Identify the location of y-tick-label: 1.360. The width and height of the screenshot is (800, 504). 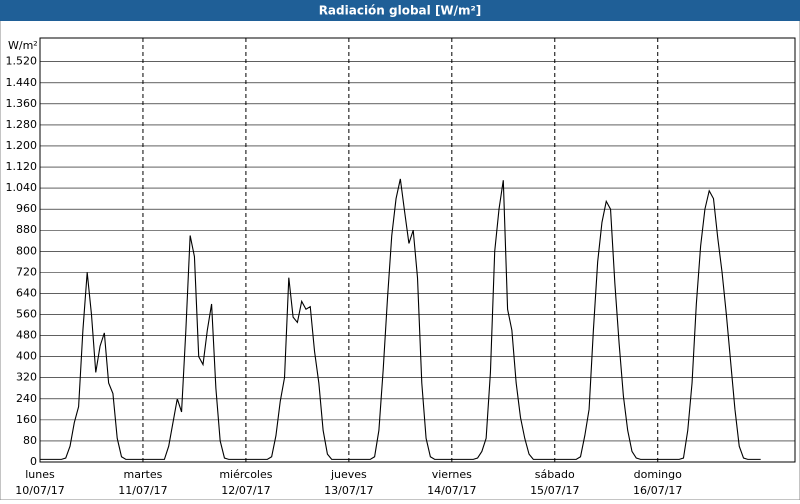
(22, 103).